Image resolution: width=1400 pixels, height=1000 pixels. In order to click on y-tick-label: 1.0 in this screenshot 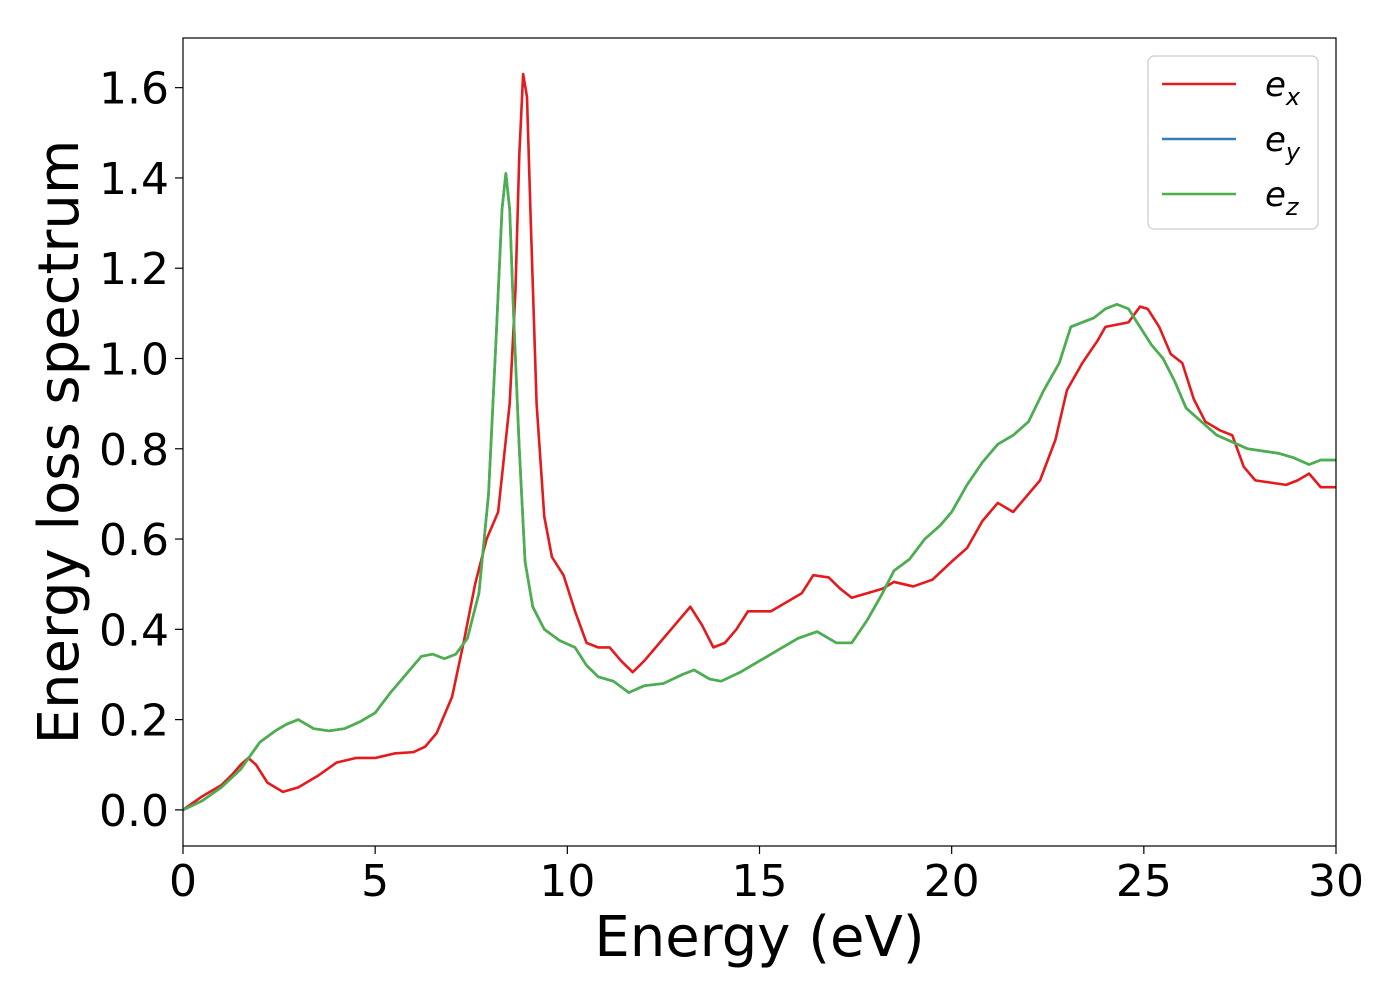, I will do `click(134, 359)`.